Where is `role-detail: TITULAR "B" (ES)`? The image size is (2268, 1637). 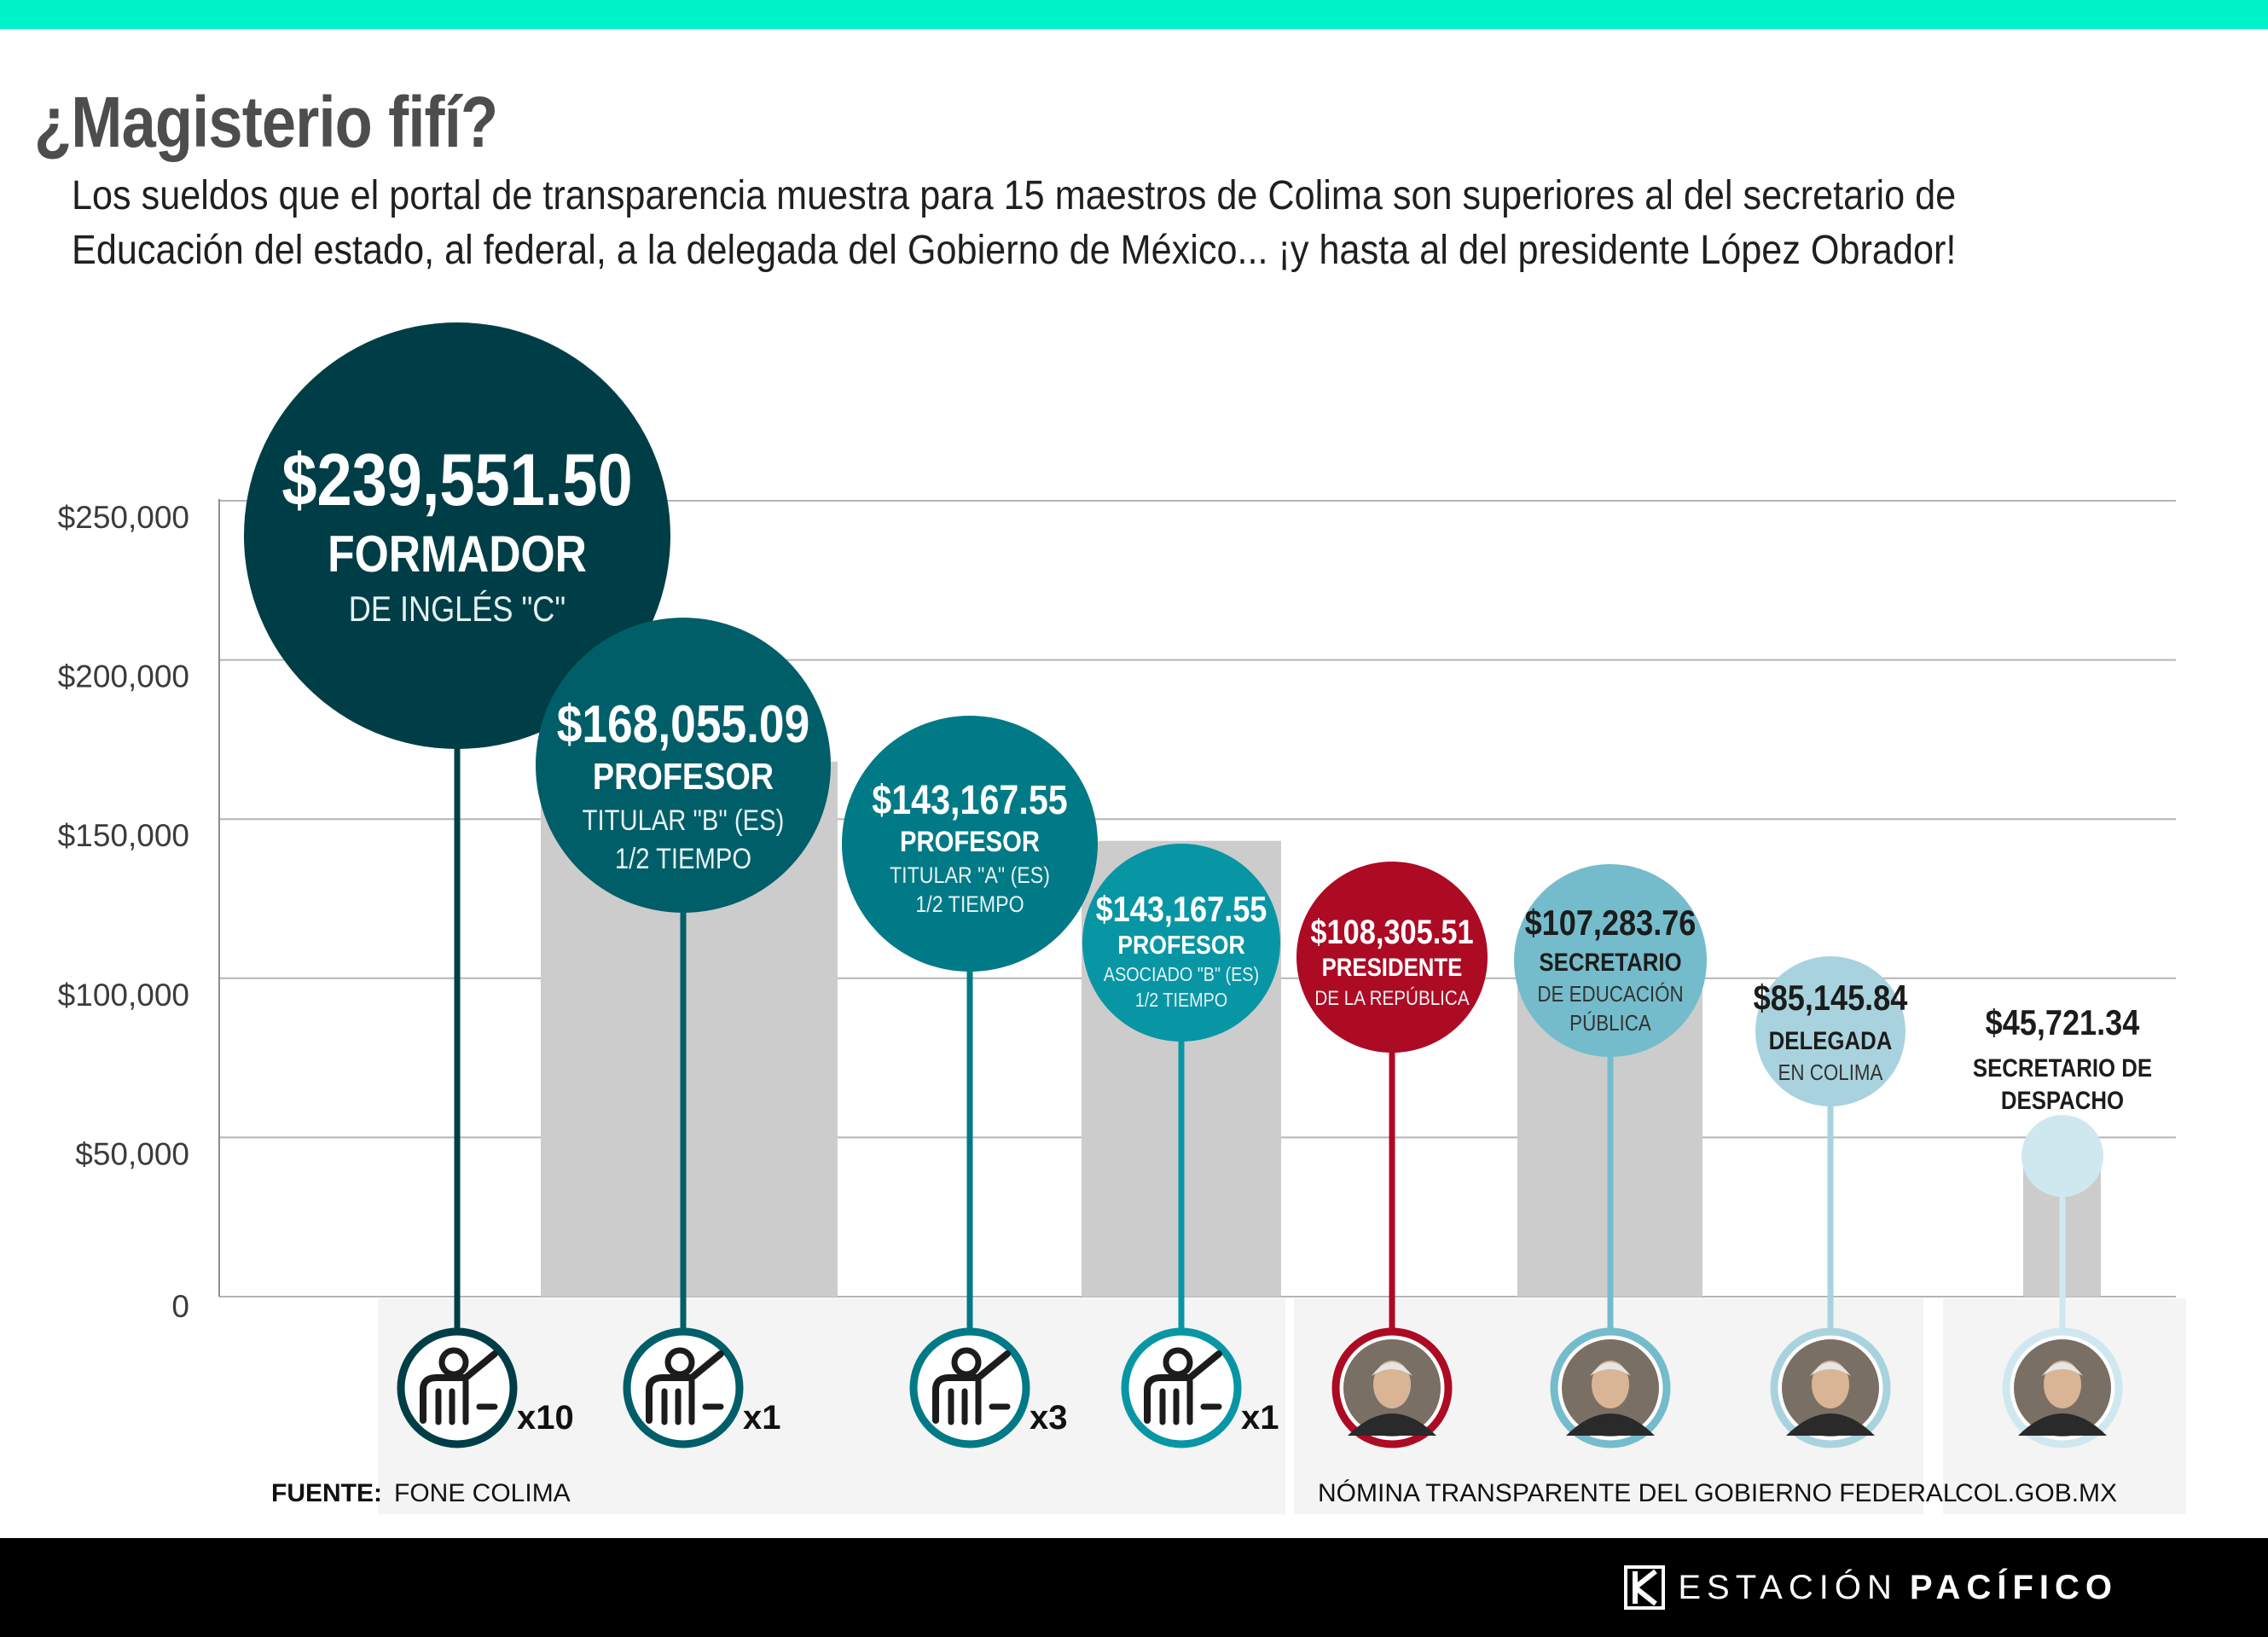
role-detail: TITULAR "B" (ES) is located at coordinates (684, 821).